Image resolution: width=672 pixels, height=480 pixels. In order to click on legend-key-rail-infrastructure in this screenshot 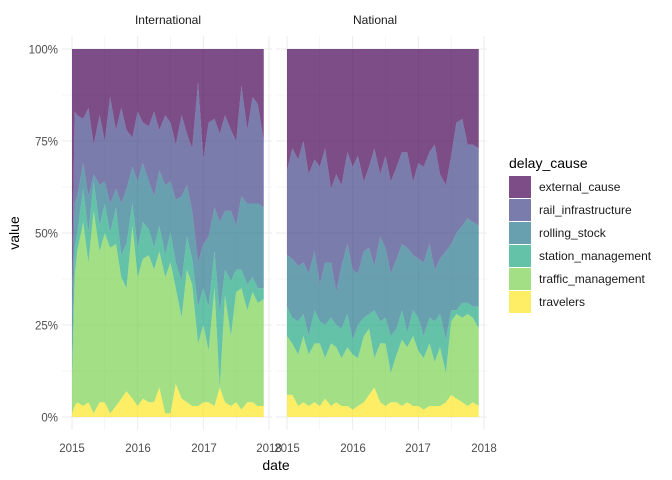, I will do `click(520, 210)`.